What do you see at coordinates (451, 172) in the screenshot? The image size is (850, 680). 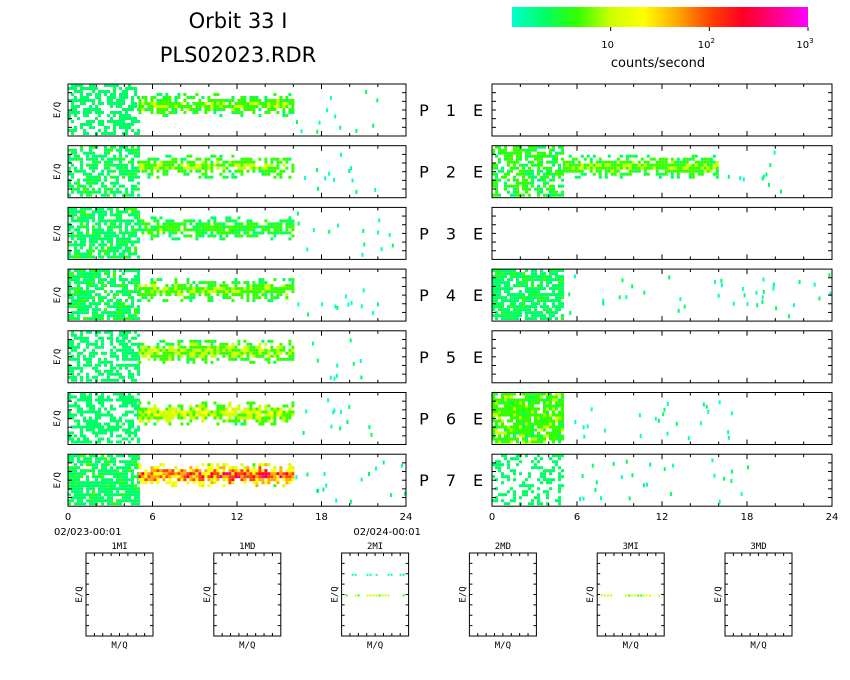 I see `row-label-number: 2` at bounding box center [451, 172].